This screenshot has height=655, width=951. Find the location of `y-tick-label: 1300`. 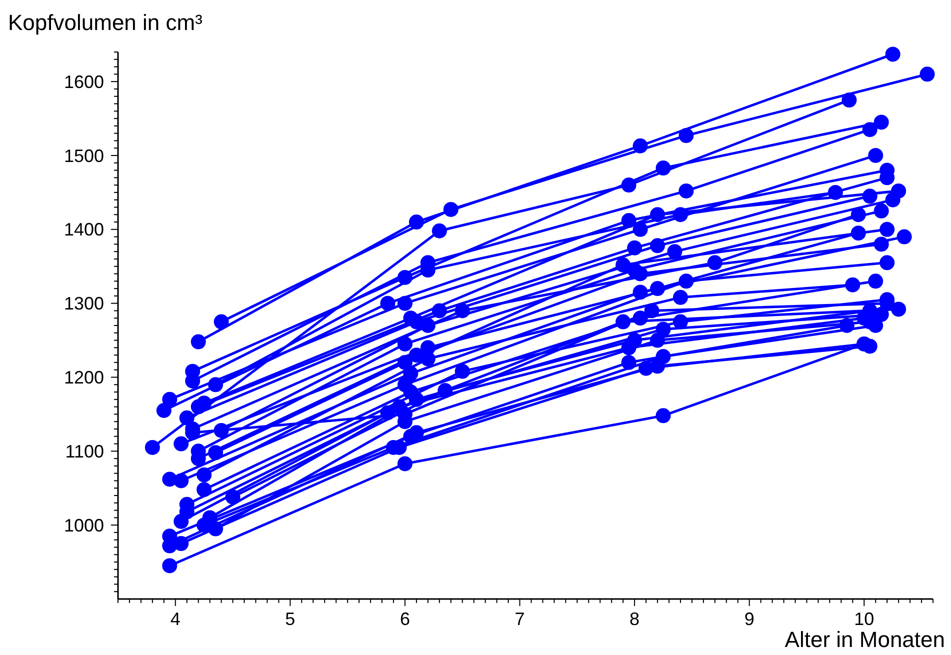

y-tick-label: 1300 is located at coordinates (84, 304).